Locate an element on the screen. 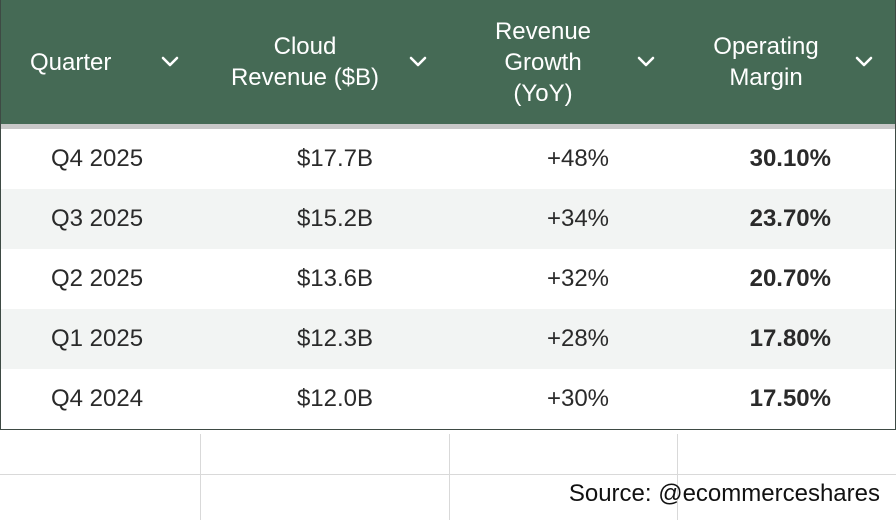  cell-revenue: $12.0B is located at coordinates (335, 398).